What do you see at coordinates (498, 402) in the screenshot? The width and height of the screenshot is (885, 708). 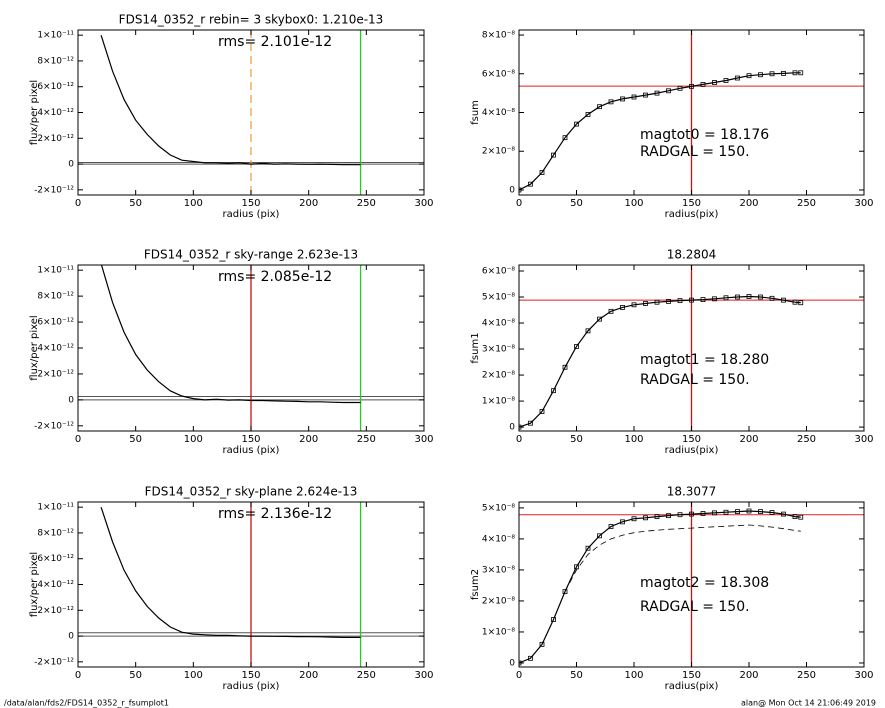 I see `y-tick-label: 1×10⁻⁸` at bounding box center [498, 402].